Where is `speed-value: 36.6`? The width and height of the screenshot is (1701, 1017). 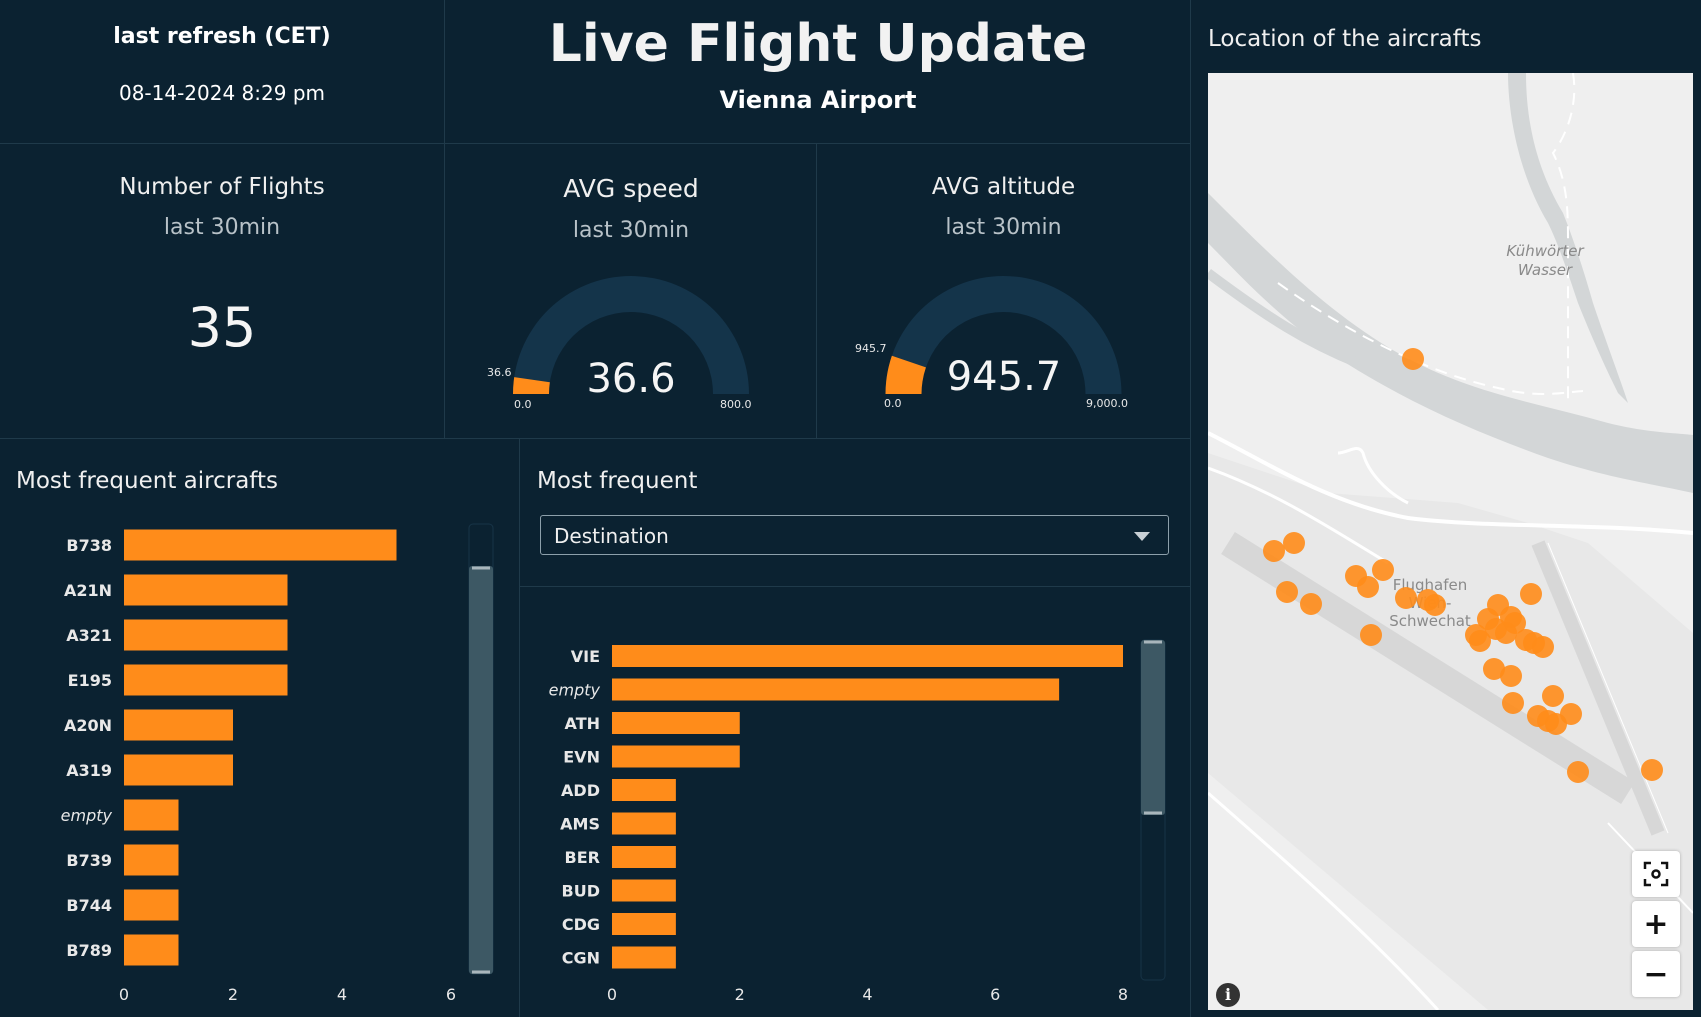
speed-value: 36.6 is located at coordinates (631, 379).